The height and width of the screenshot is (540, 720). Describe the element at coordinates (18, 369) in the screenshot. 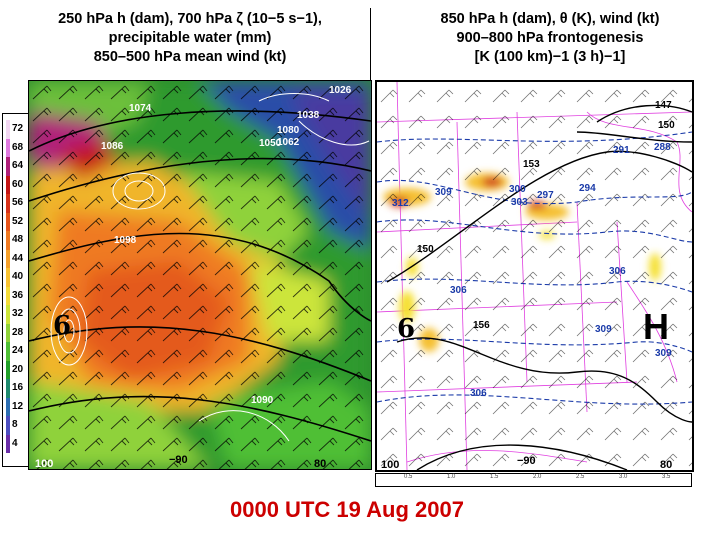

I see `colorbar-label: 20` at that location.